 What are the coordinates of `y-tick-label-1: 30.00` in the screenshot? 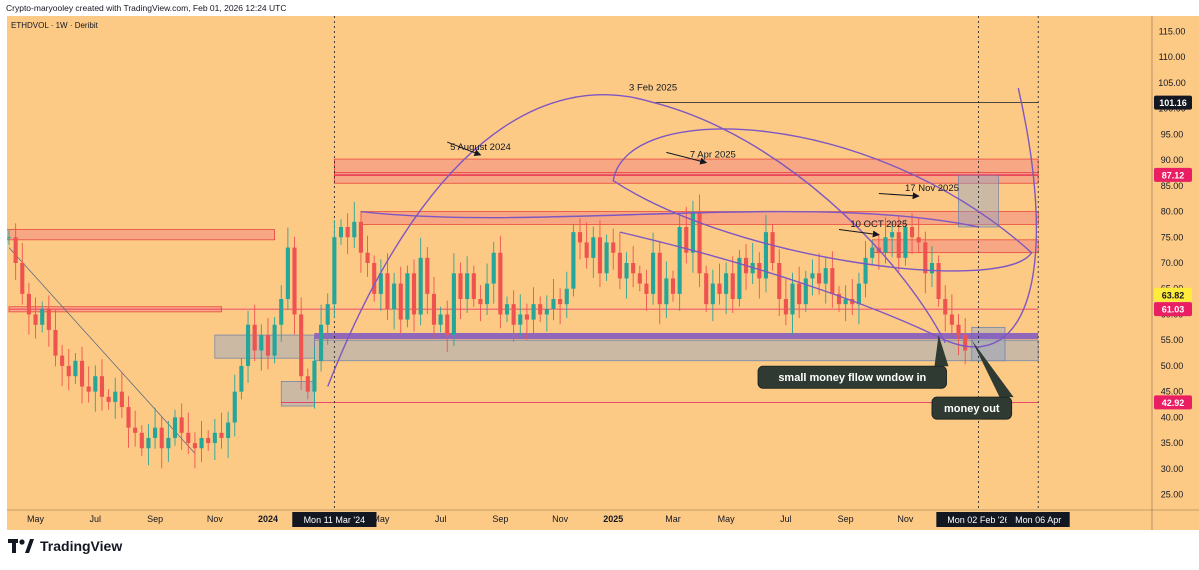 It's located at (1172, 469).